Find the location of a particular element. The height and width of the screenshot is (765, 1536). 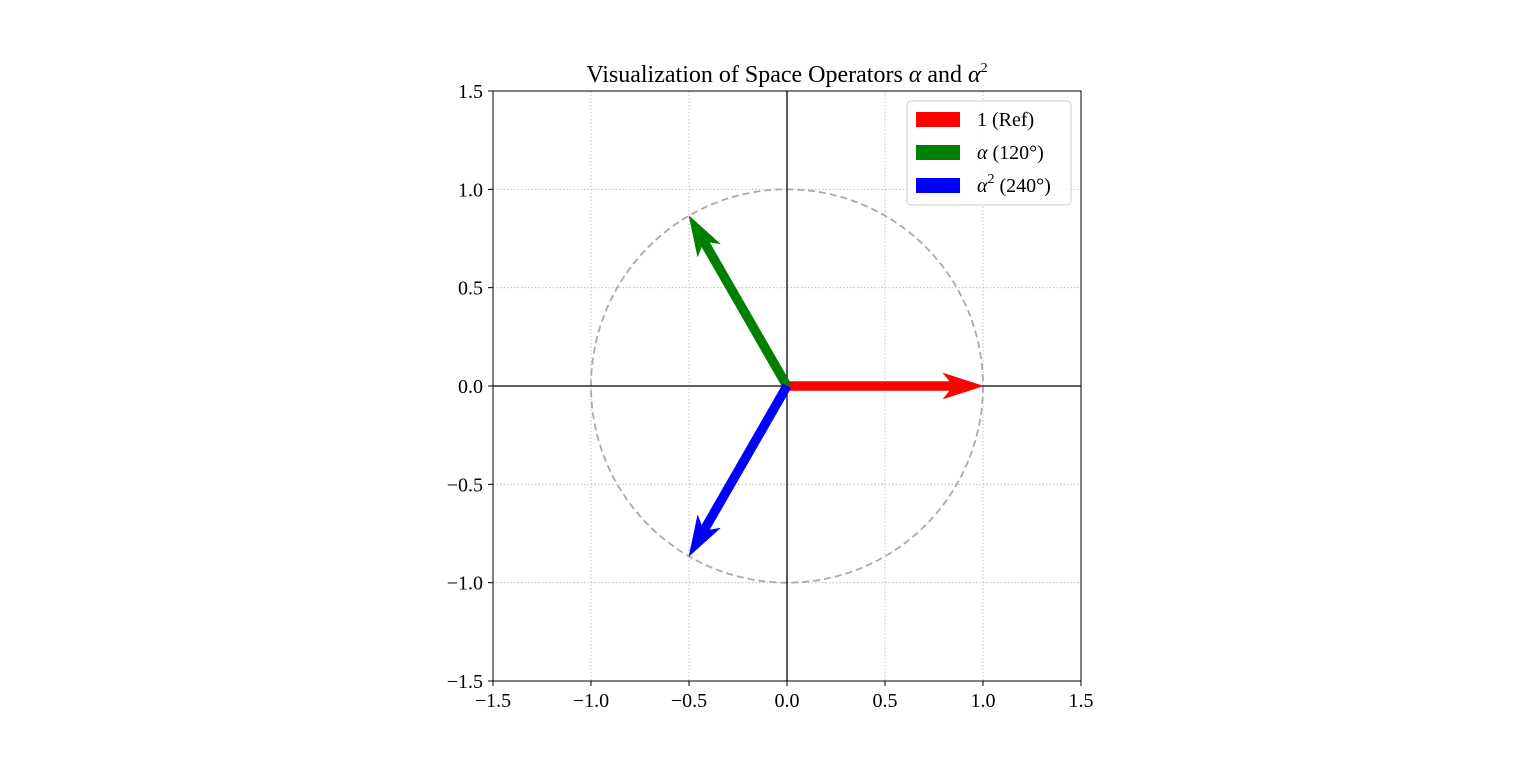

y-tick-label: 1.0 is located at coordinates (470, 190).